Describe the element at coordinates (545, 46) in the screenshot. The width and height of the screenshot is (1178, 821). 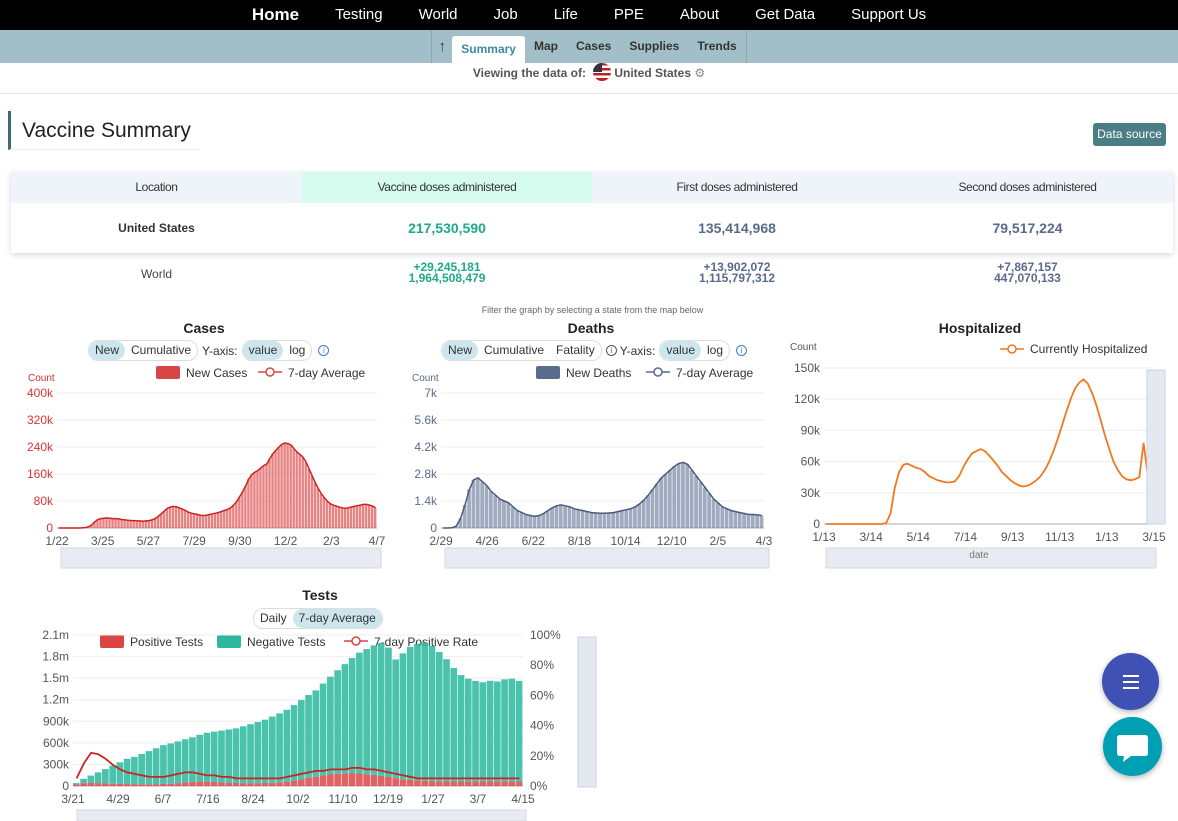
I see `tab-map: Map` at that location.